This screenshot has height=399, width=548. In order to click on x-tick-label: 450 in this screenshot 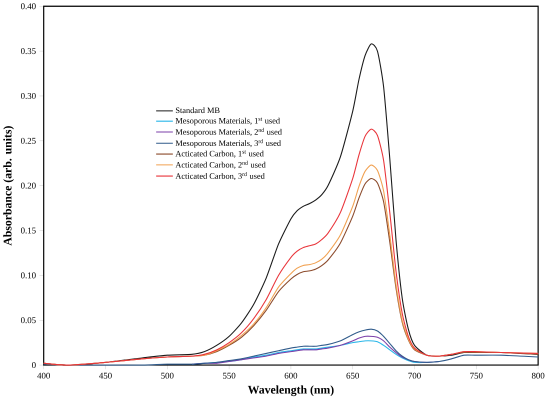, I will do `click(105, 375)`.